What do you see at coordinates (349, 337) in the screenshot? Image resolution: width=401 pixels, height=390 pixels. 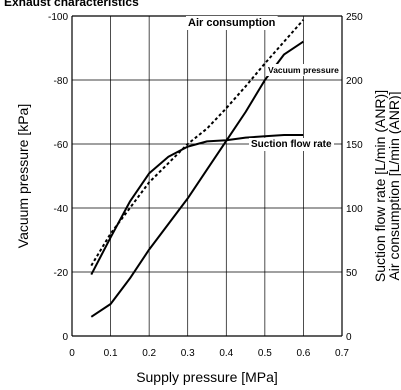 I see `right-y-tick-label: 0` at bounding box center [349, 337].